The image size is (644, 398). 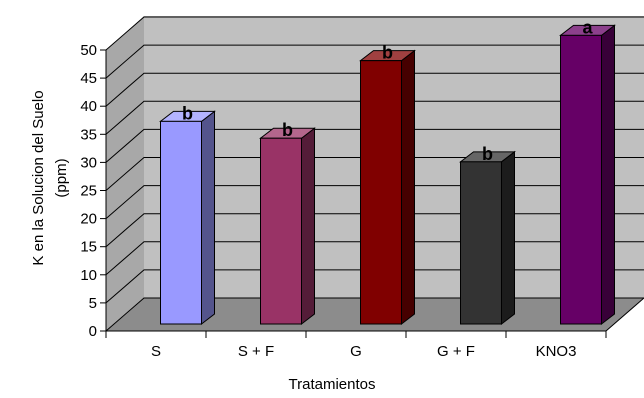 I want to click on x-tick-labels: S S + F G G + F KNO3, so click(x=356, y=345).